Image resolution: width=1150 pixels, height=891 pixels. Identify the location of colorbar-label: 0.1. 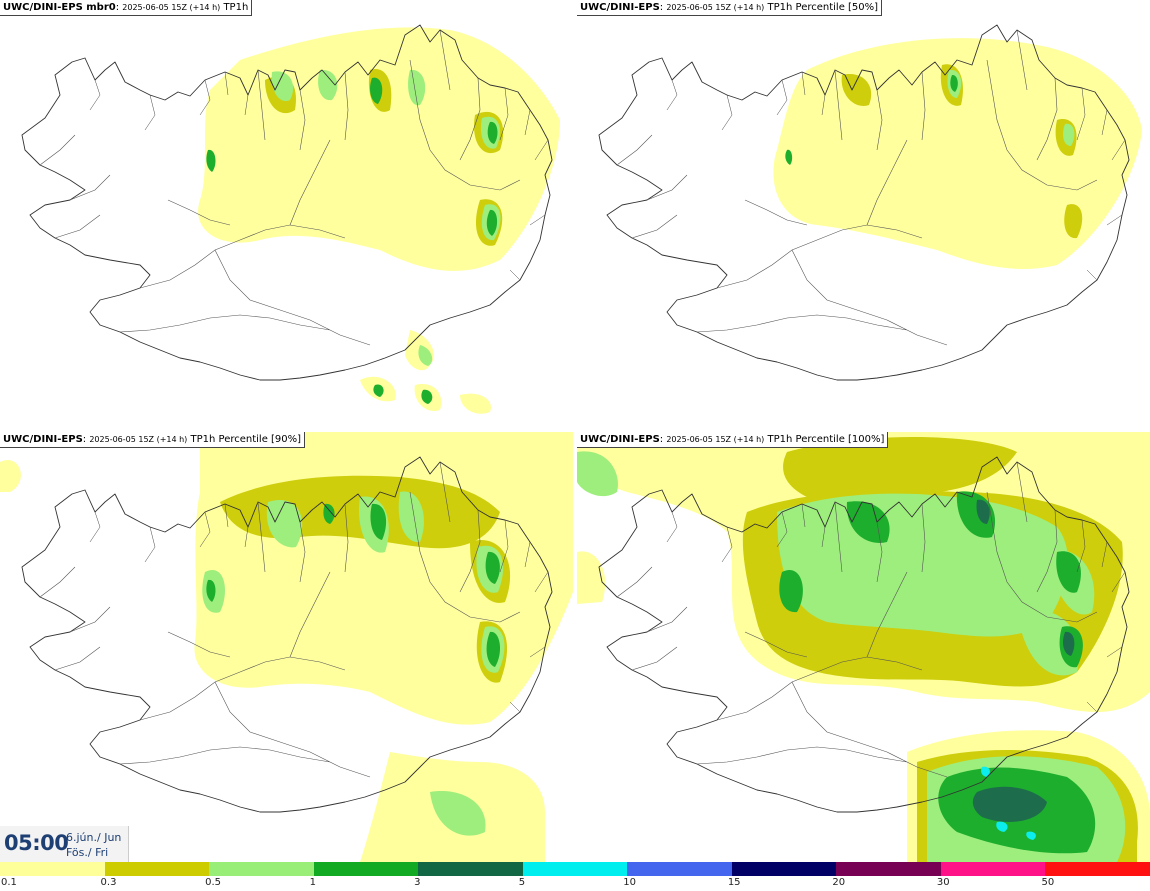
(9, 882).